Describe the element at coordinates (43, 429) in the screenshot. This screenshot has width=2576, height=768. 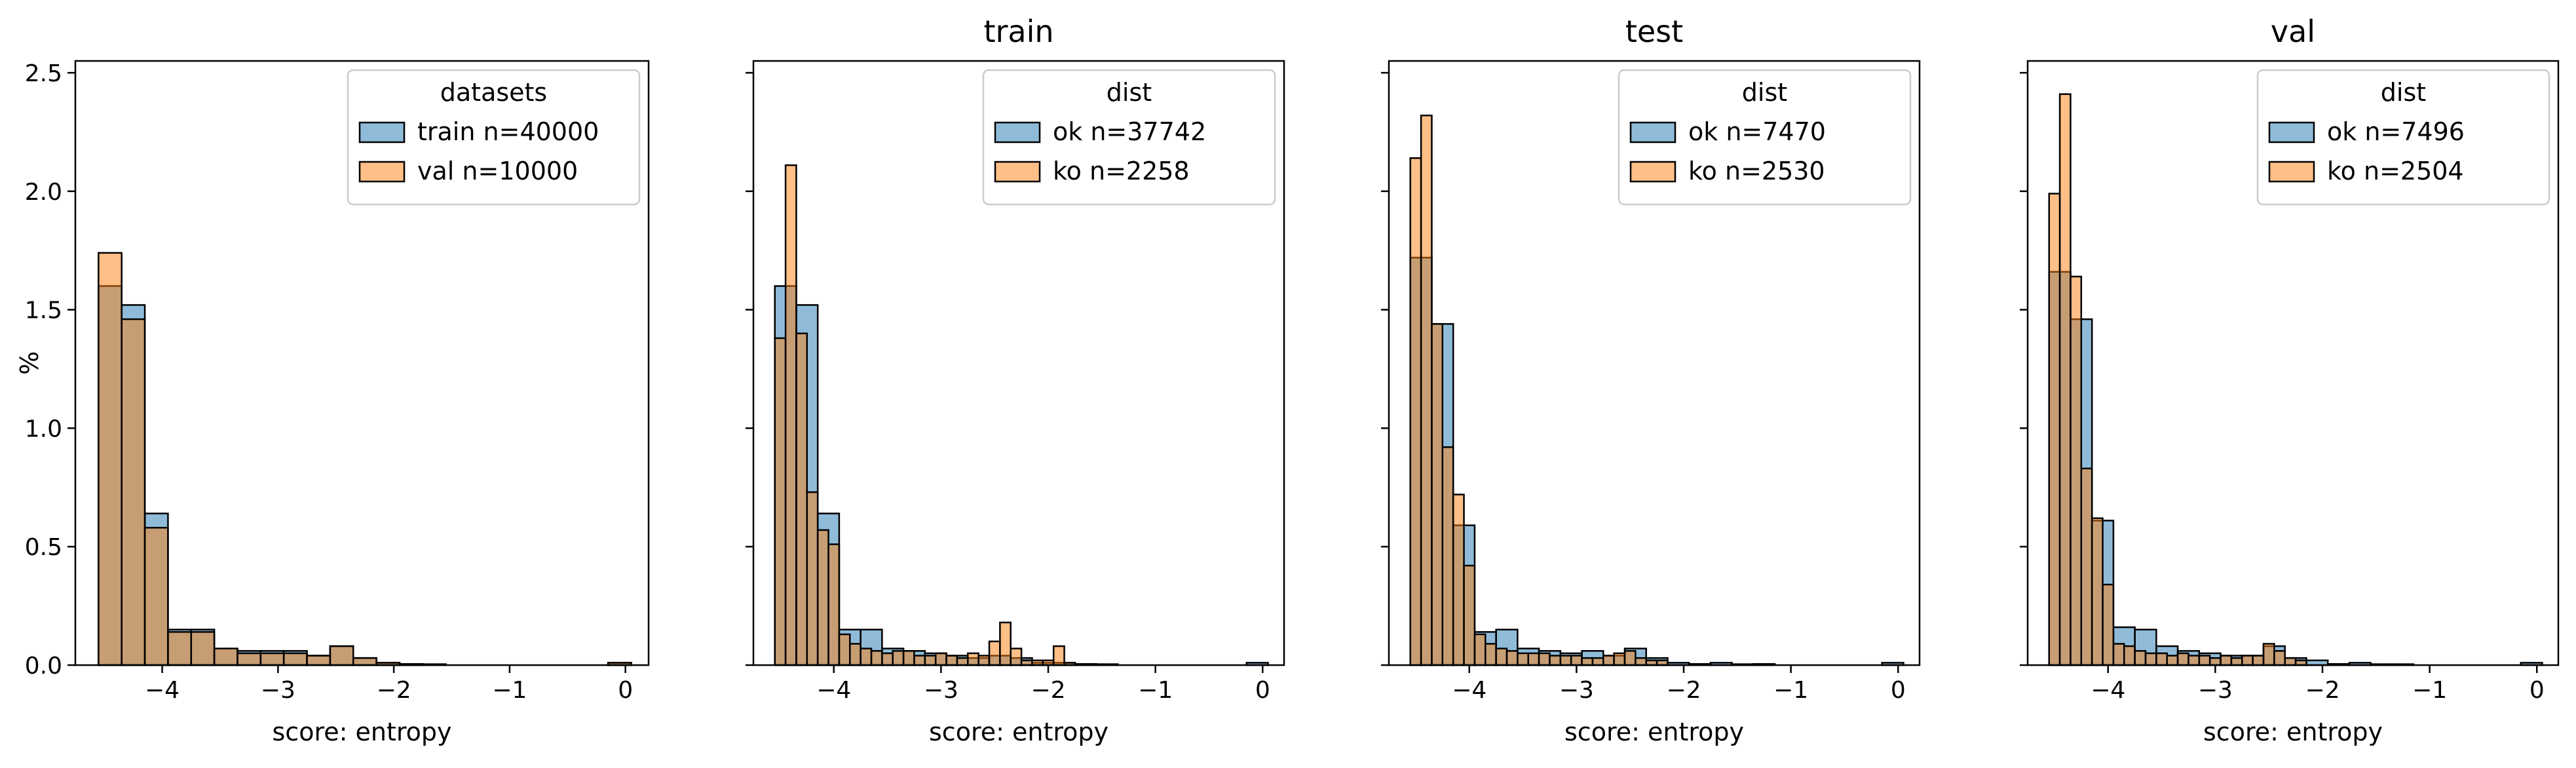
I see `y-tick-label: 1.0` at that location.